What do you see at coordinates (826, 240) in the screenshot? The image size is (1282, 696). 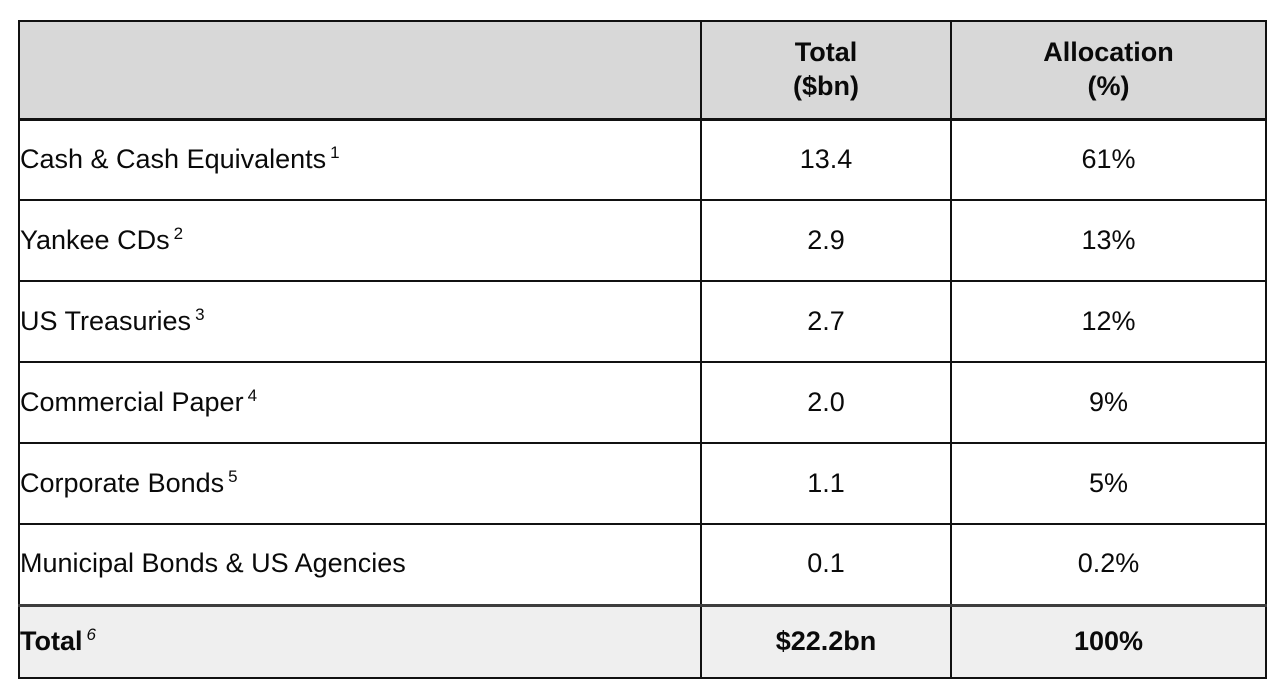 I see `row-total-value: 2.9` at bounding box center [826, 240].